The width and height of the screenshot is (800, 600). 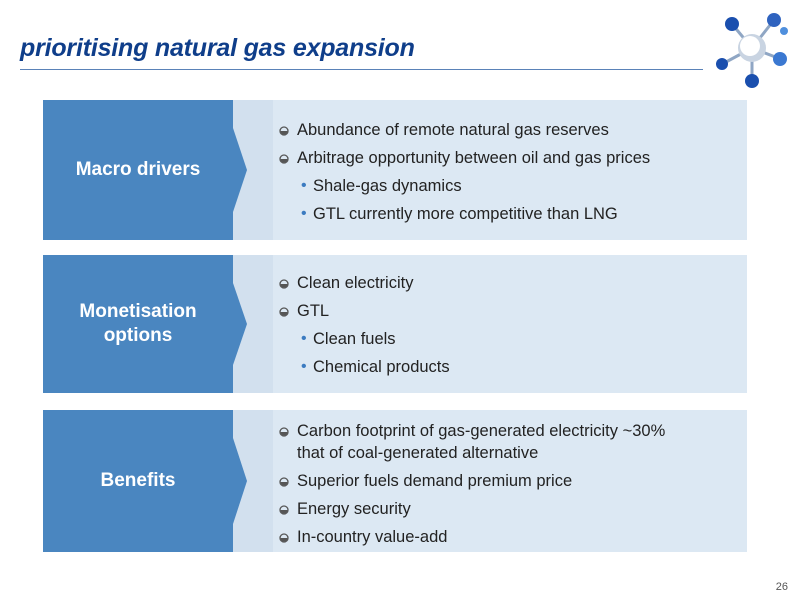 What do you see at coordinates (781, 587) in the screenshot?
I see `page-number: 26` at bounding box center [781, 587].